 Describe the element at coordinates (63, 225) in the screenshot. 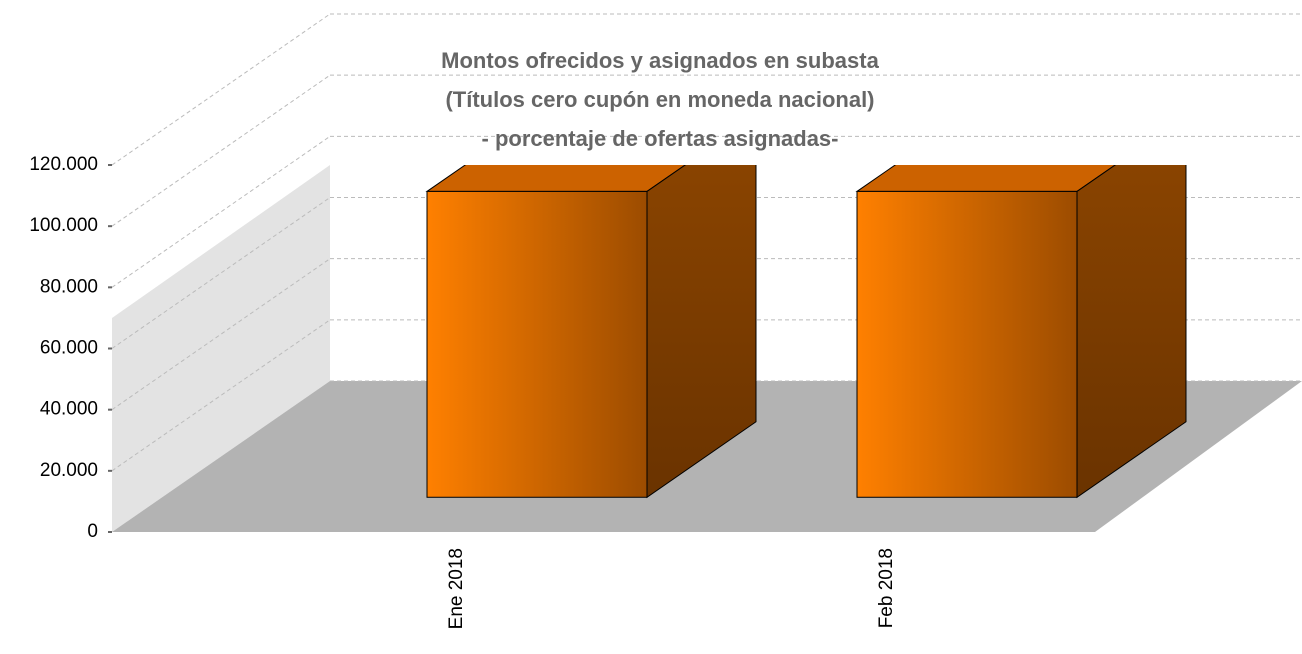

I see `y-tick-label: 100.000` at that location.